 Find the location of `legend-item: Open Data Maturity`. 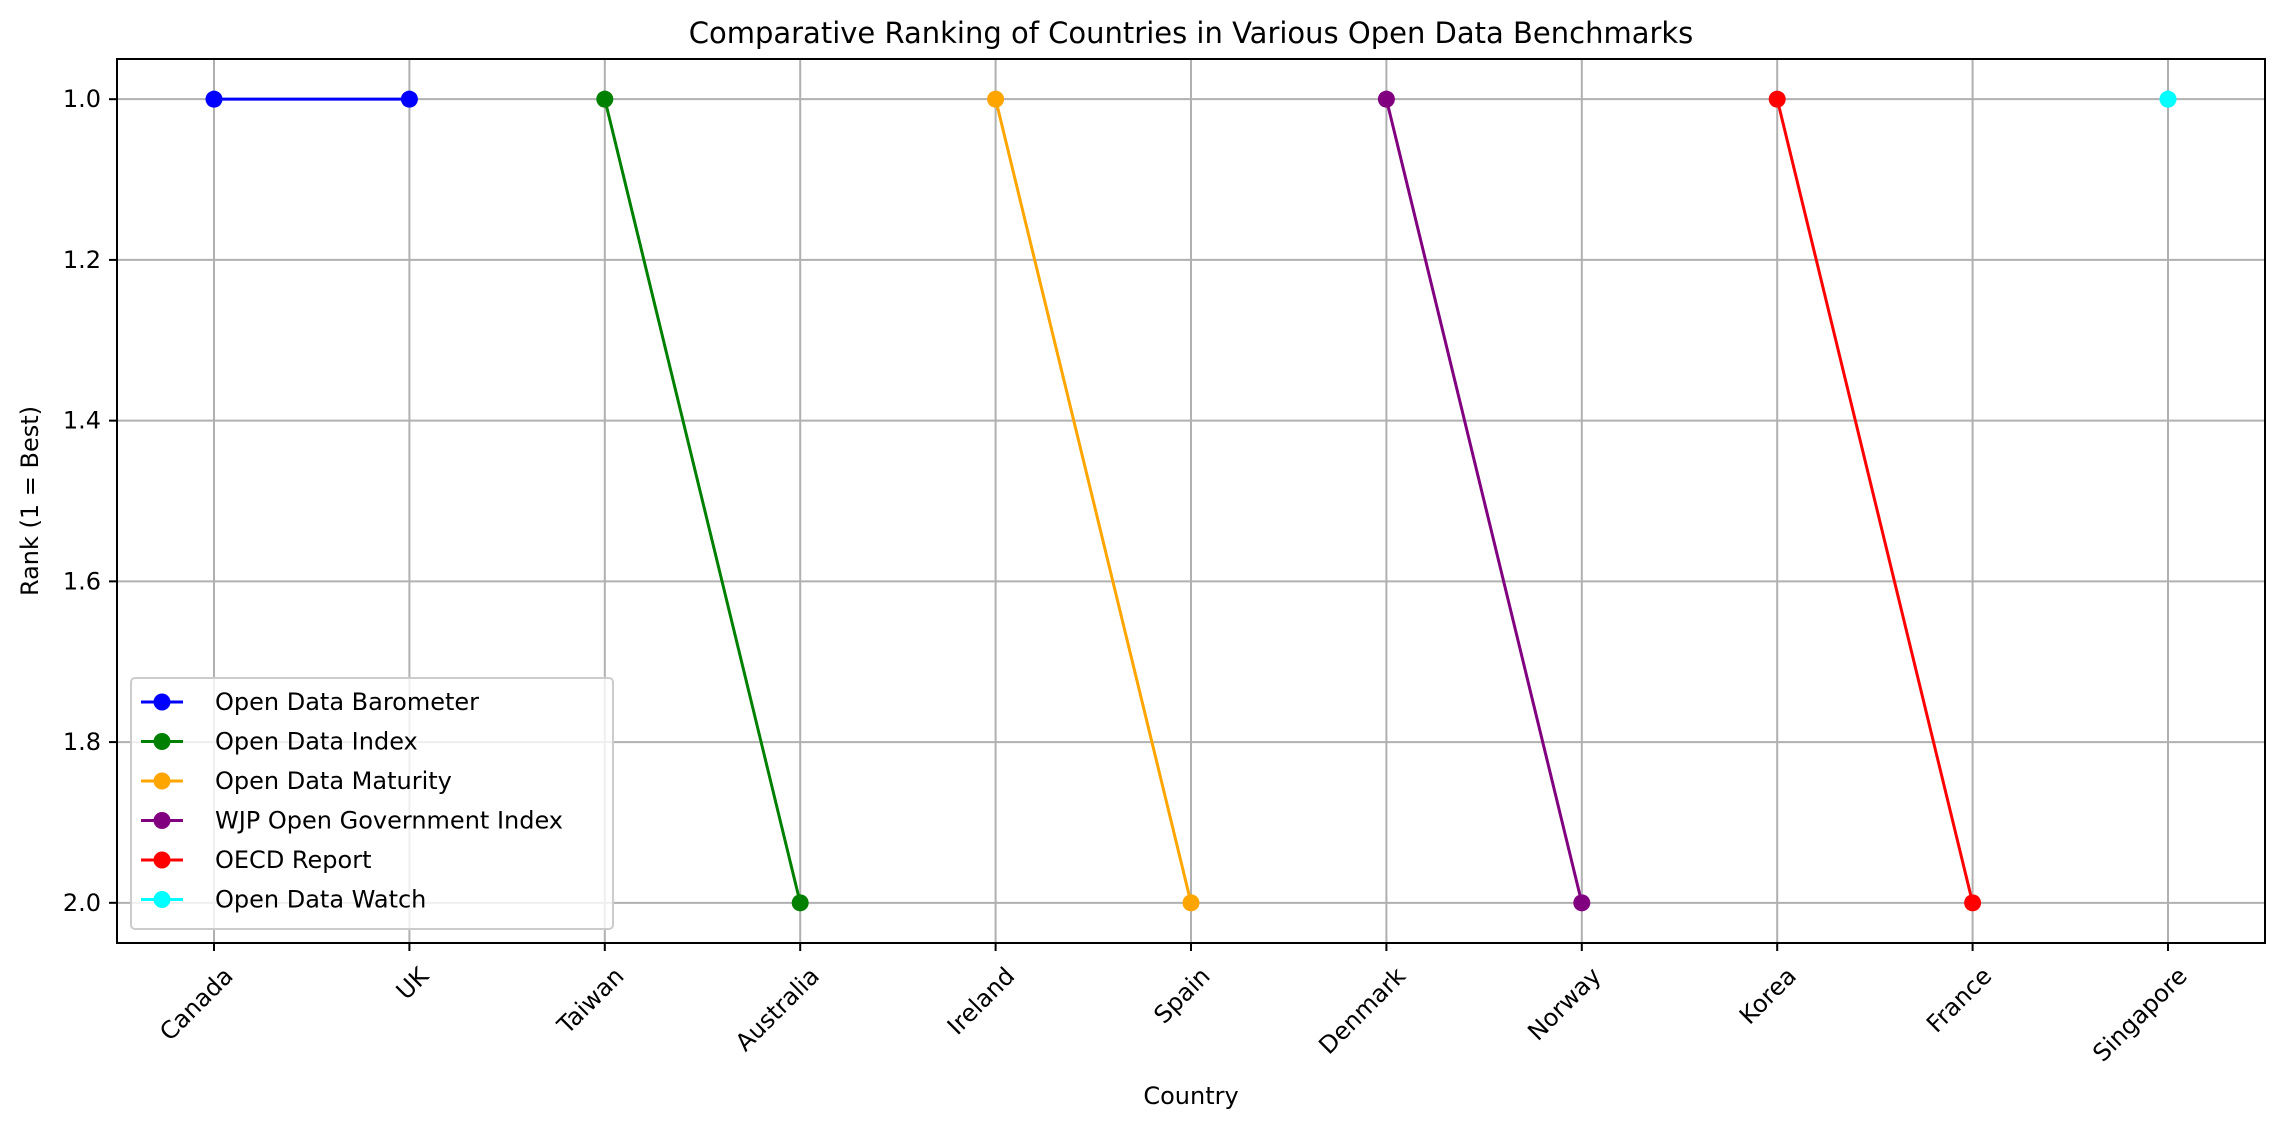

legend-item: Open Data Maturity is located at coordinates (296, 781).